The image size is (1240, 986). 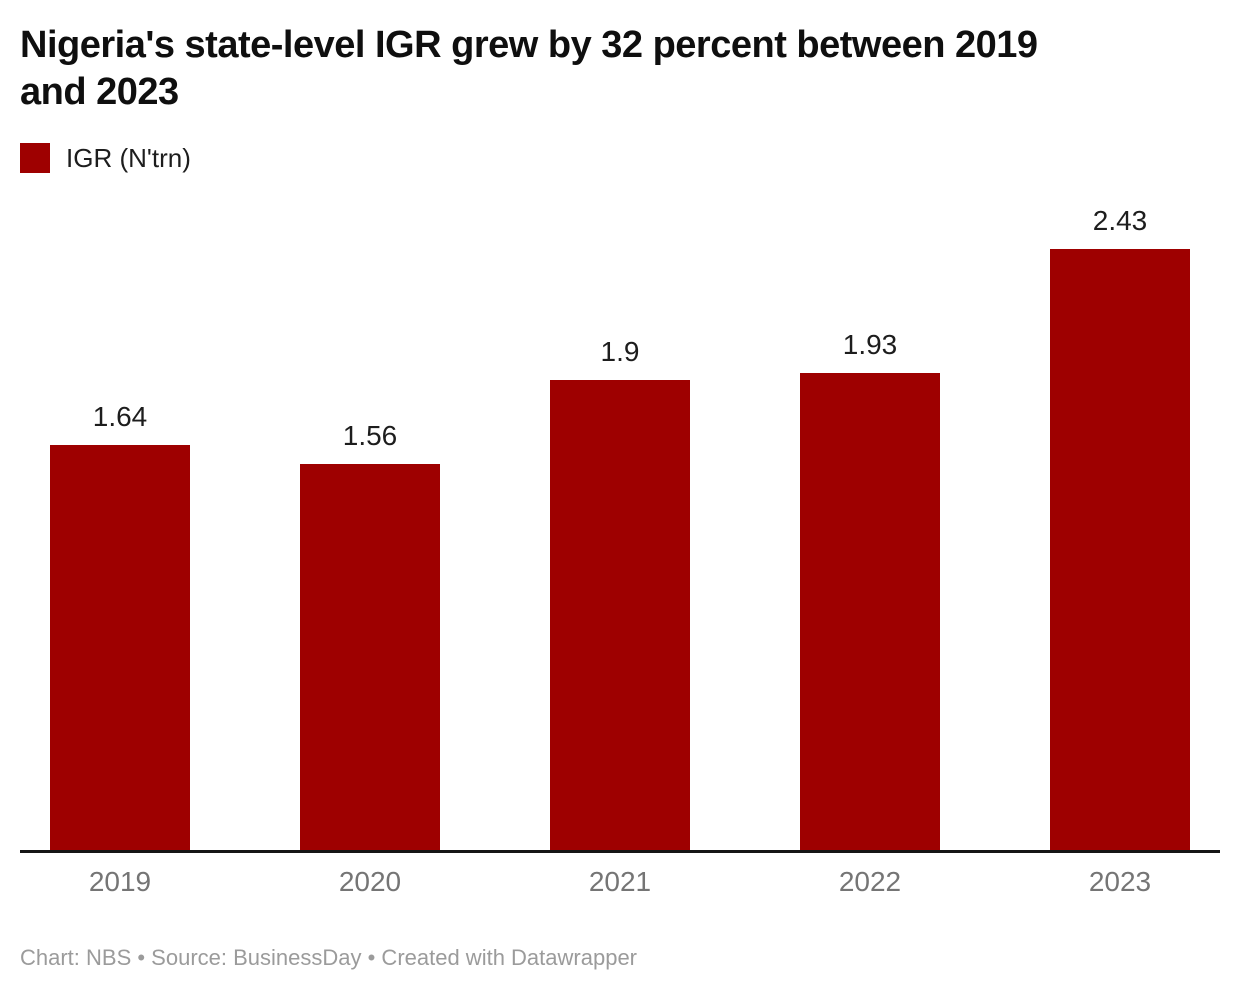 I want to click on bar-group-2019: 1.64, so click(x=120, y=625).